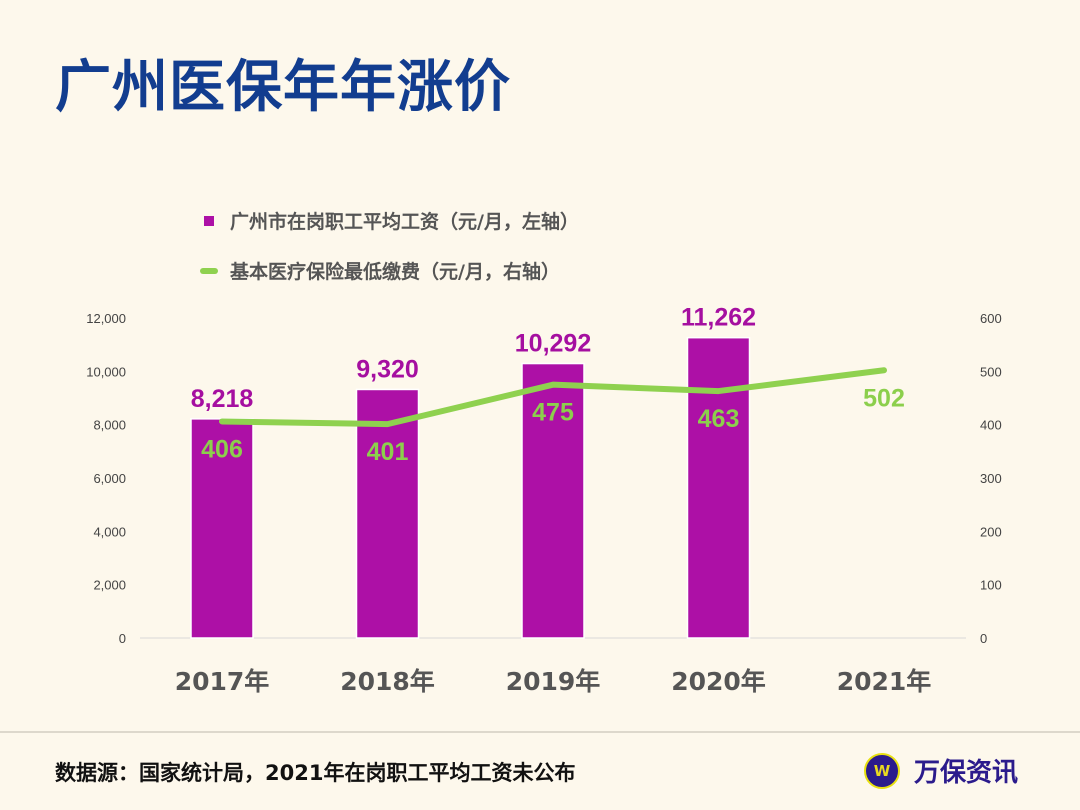  I want to click on legend-item-insurance: 基本医疗保险最低缴费（元/月，右轴）, so click(380, 270).